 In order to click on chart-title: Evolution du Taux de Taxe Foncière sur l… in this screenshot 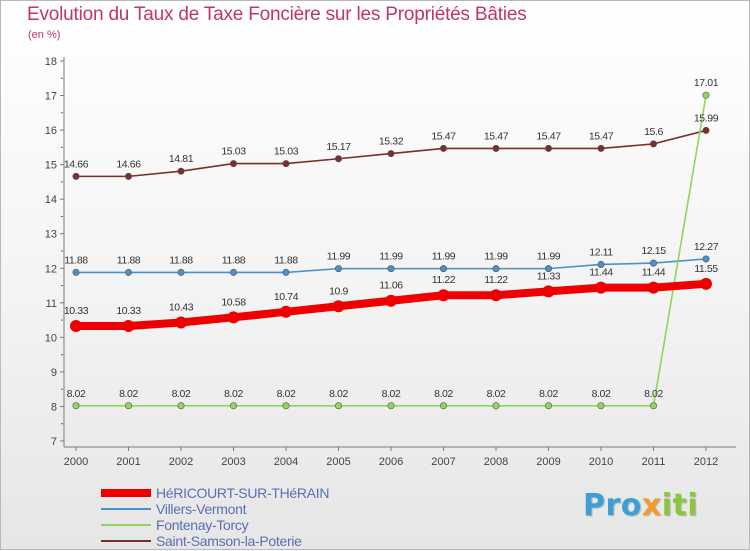, I will do `click(277, 14)`.